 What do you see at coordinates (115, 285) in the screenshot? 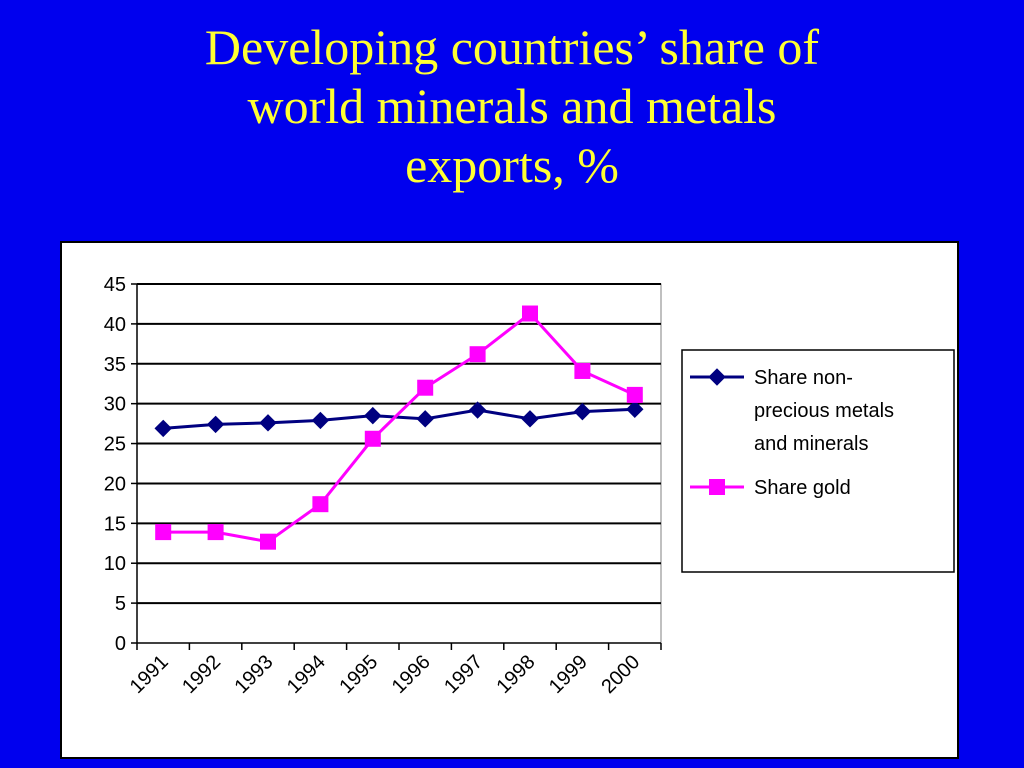
I see `y-tick-label: 45` at bounding box center [115, 285].